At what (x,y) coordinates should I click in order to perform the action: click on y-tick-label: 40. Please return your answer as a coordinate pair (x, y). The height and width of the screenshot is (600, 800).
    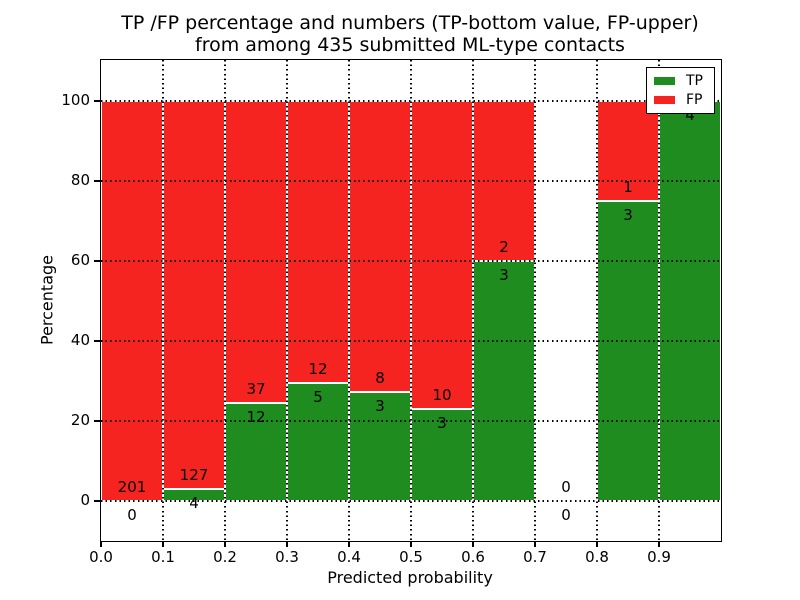
    Looking at the image, I should click on (80, 340).